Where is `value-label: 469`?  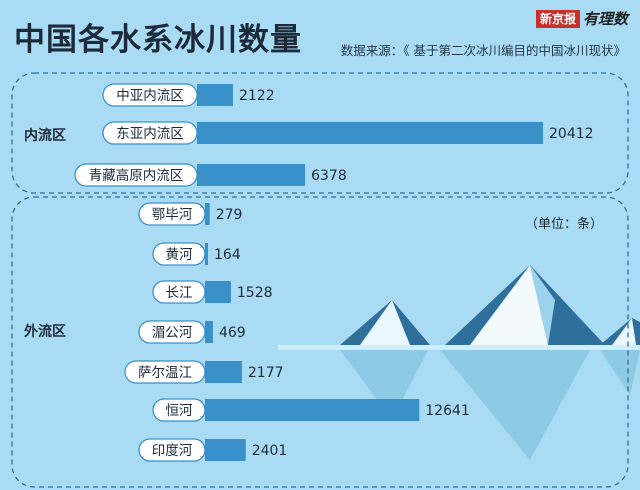
value-label: 469 is located at coordinates (232, 333).